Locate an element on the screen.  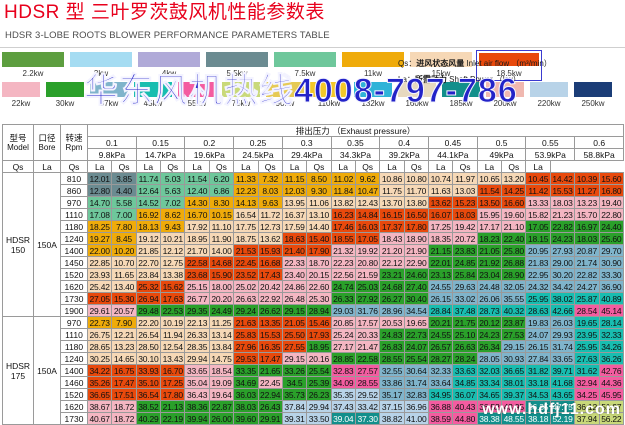
rpm-cell: 1110 is located at coordinates (74, 334).